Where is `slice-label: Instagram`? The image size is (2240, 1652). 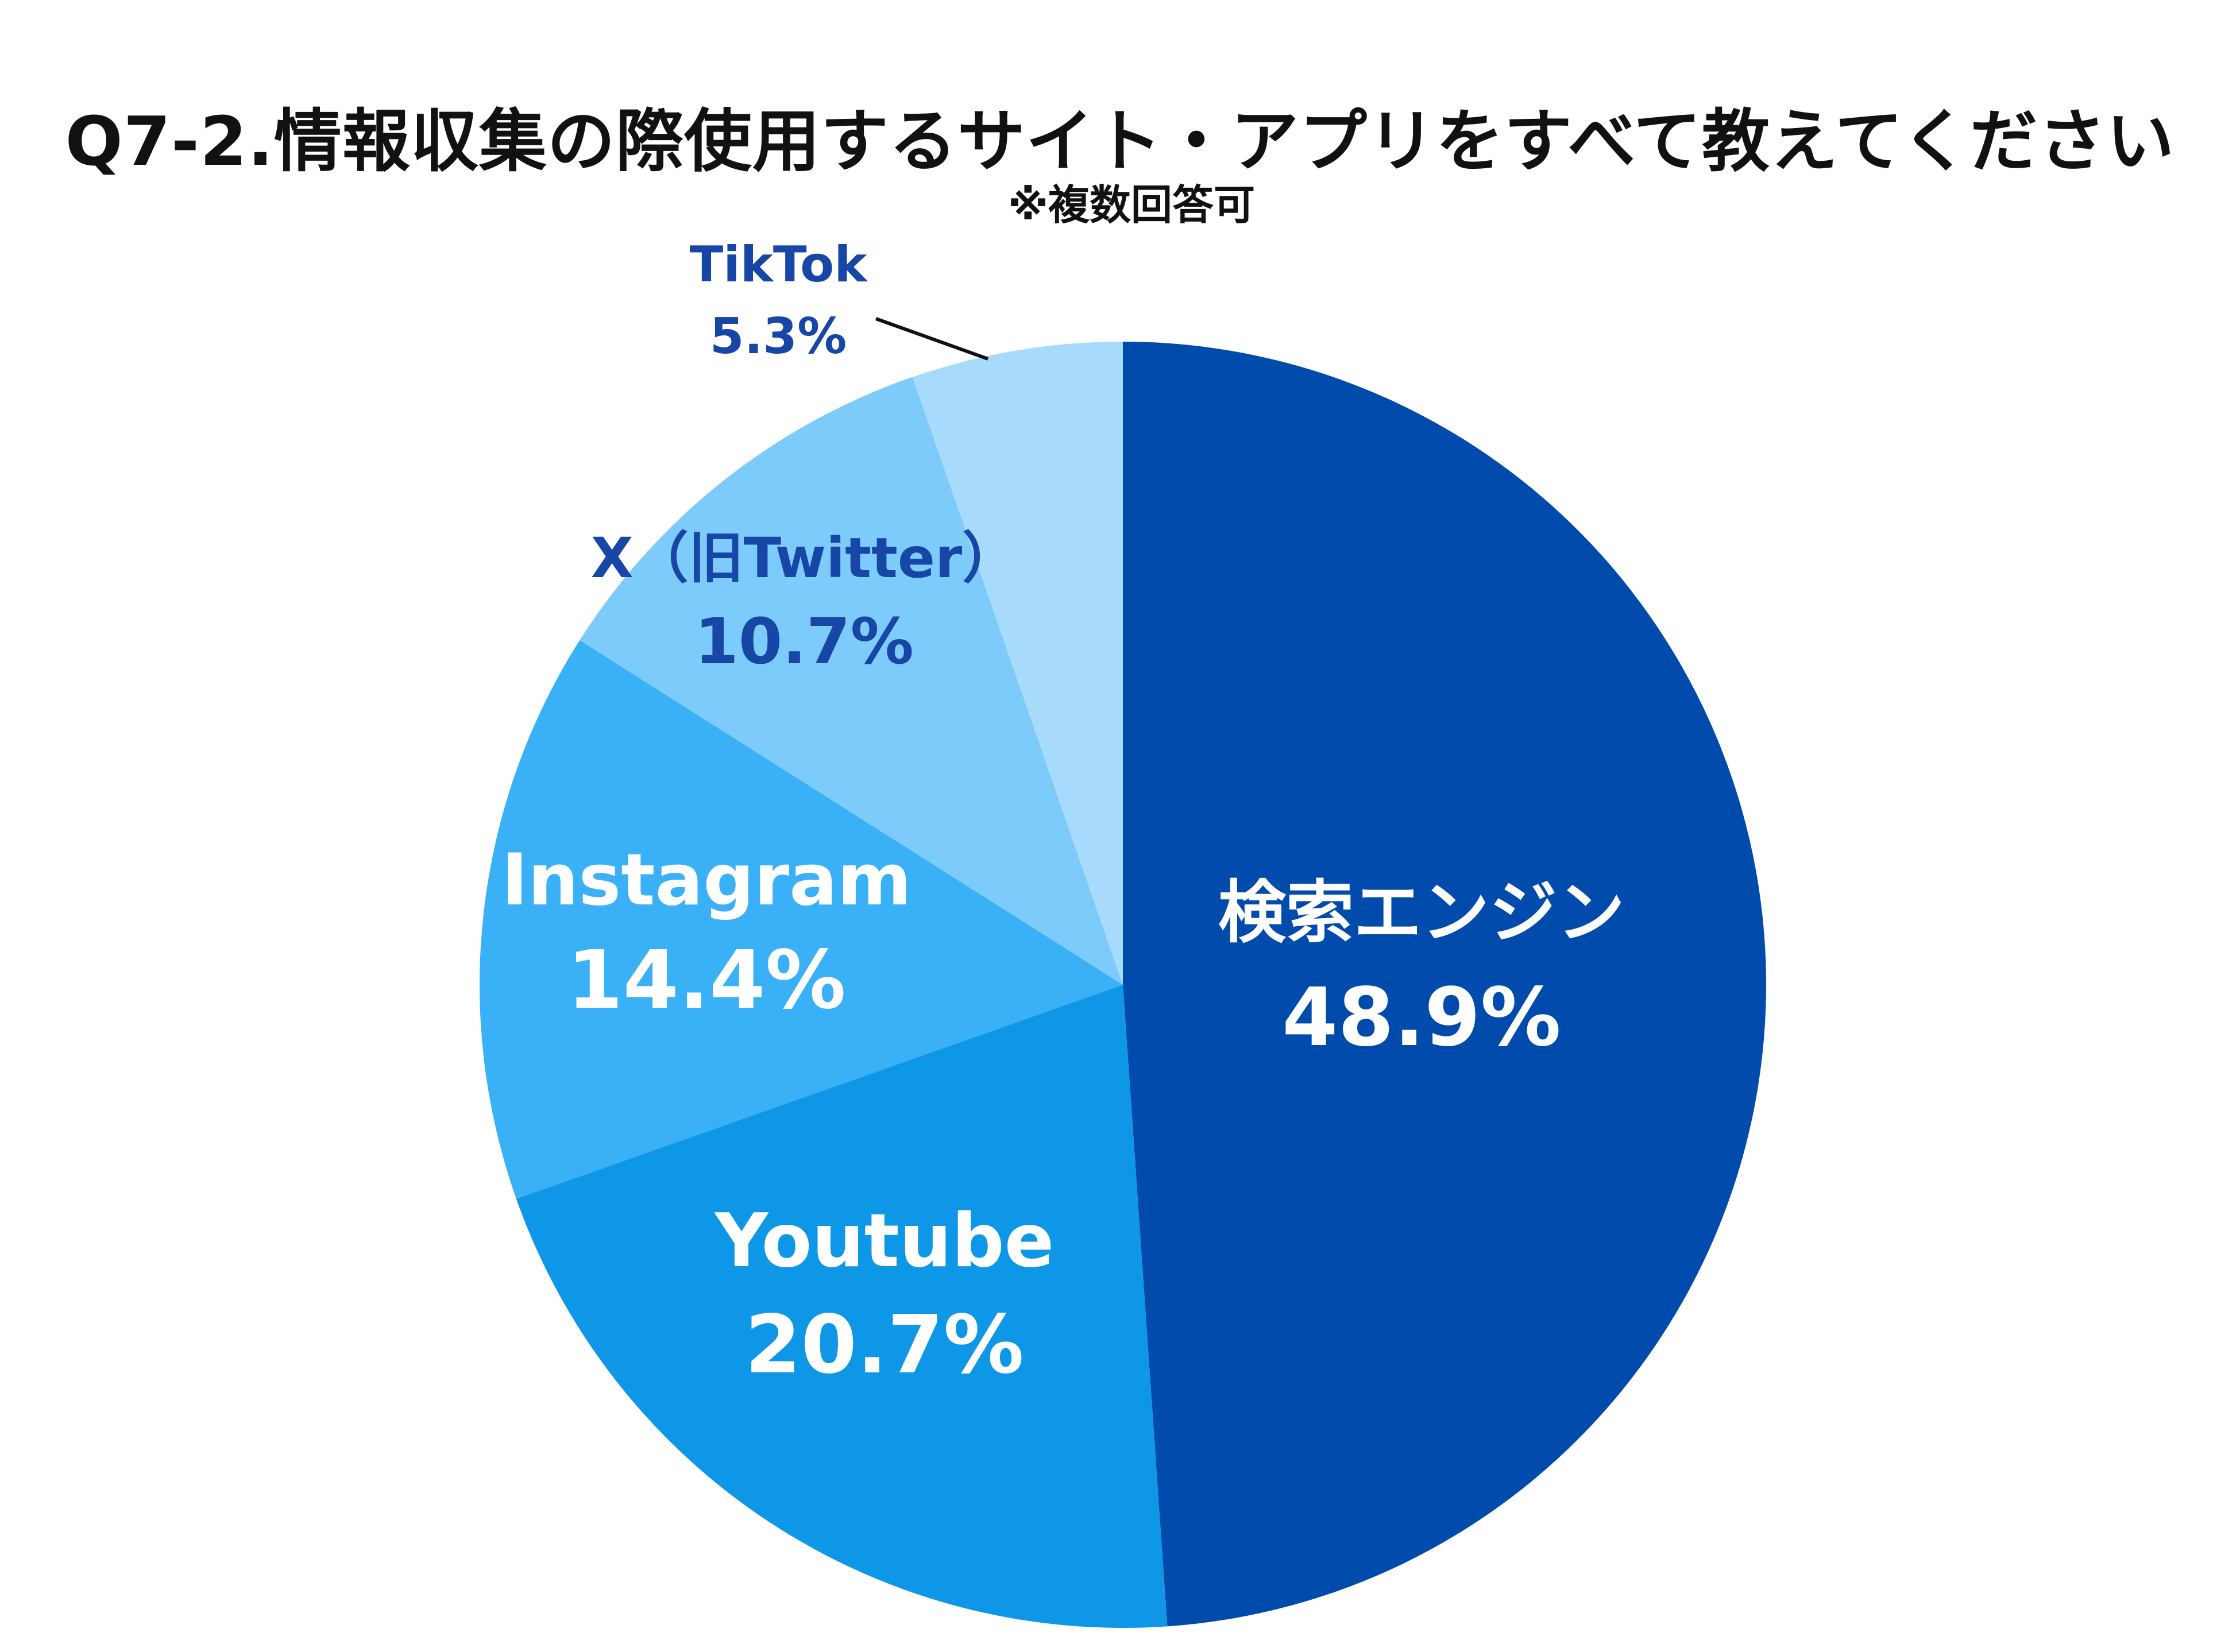 slice-label: Instagram is located at coordinates (706, 880).